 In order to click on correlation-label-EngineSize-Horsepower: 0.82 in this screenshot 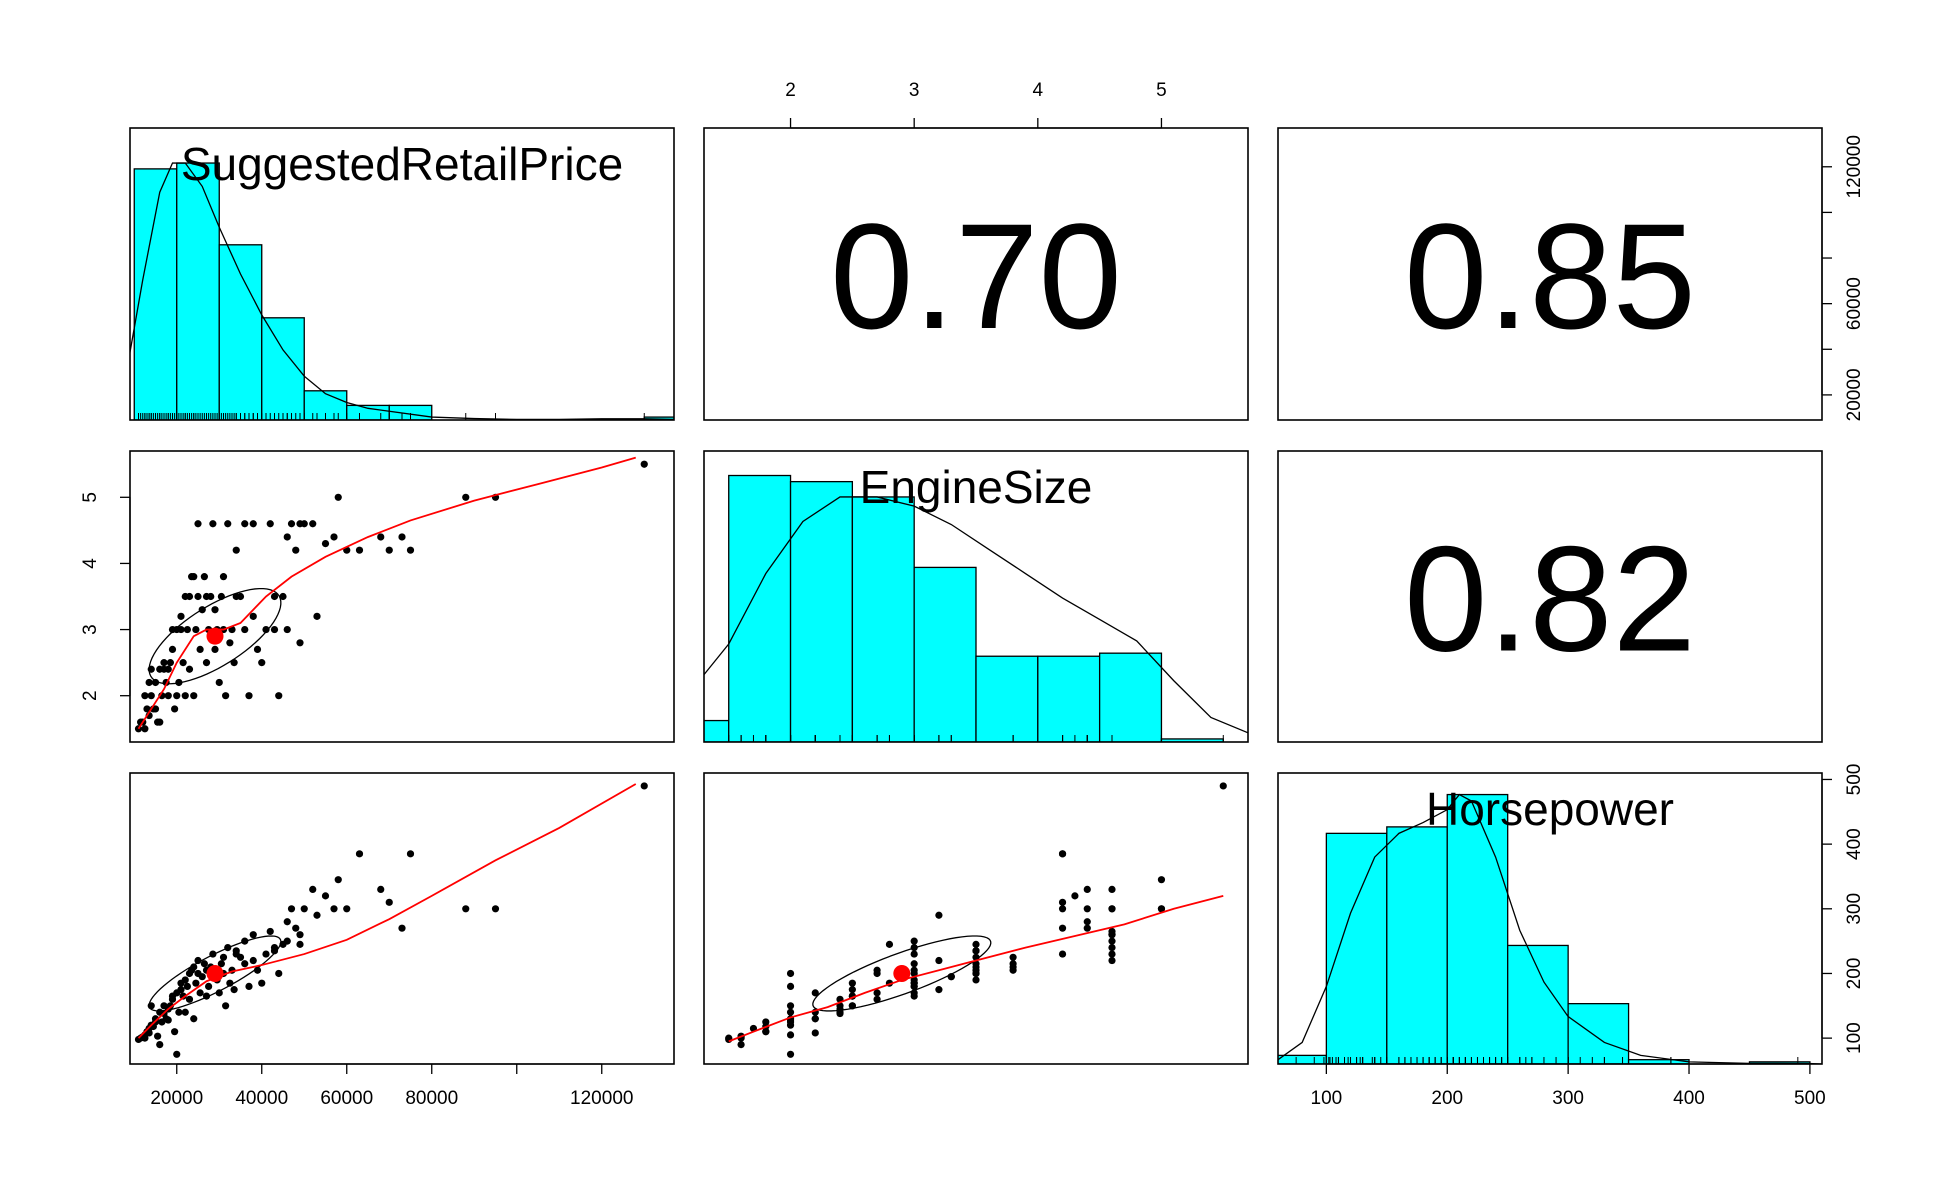, I will do `click(1550, 599)`.